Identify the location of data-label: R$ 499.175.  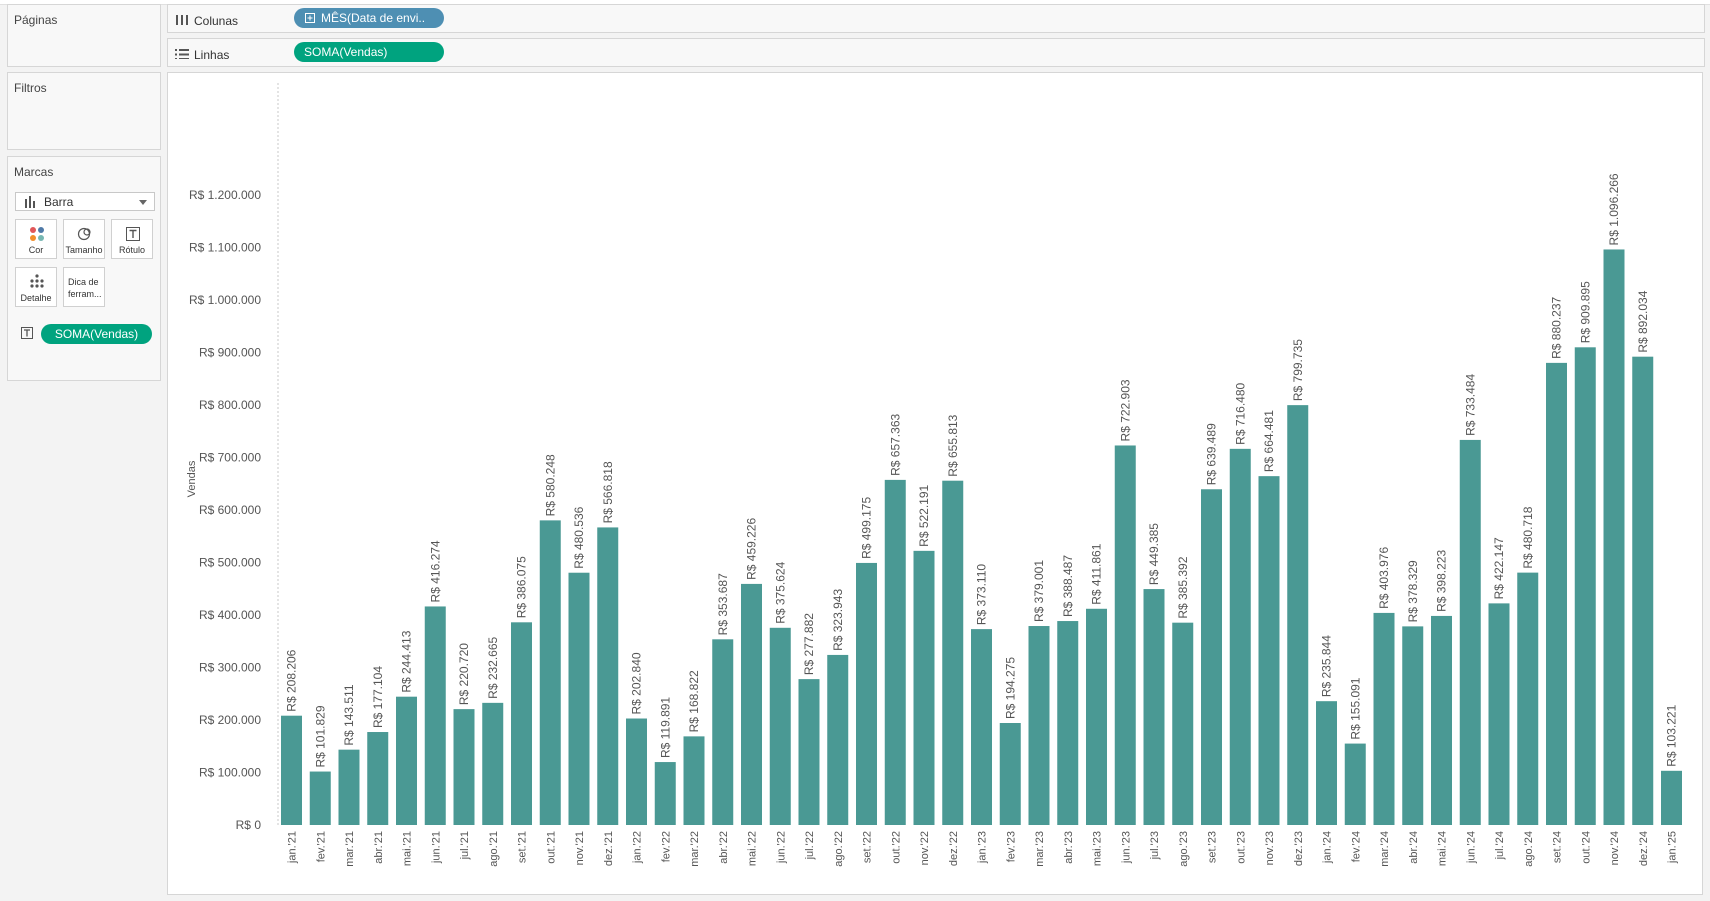
(867, 528).